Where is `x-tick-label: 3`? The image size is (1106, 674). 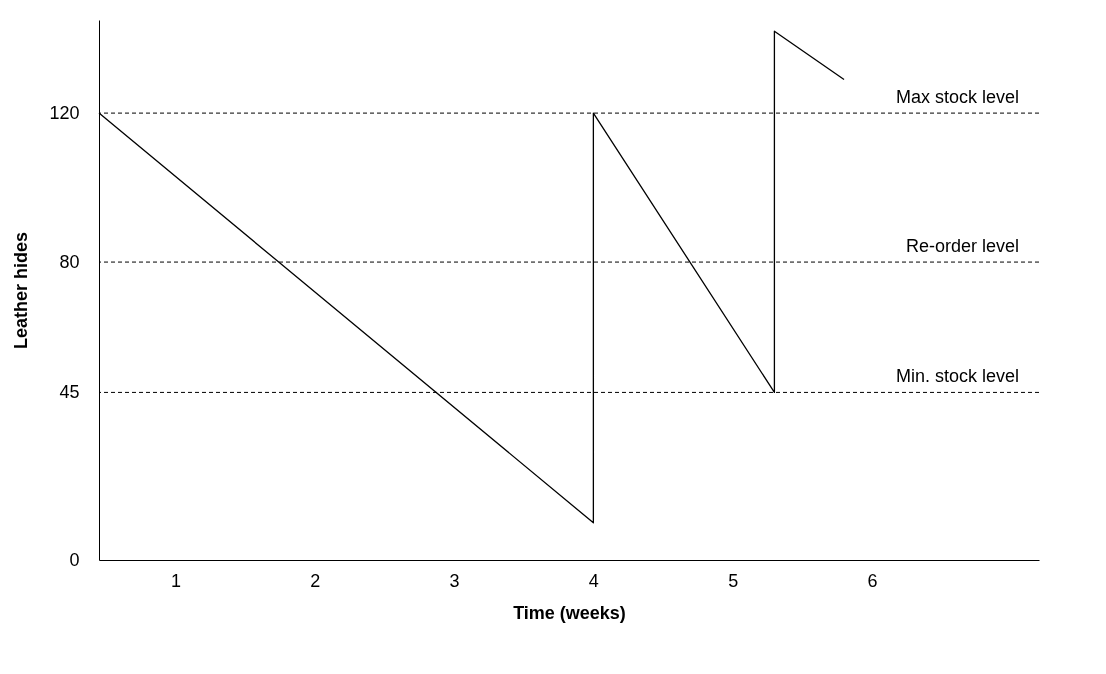
x-tick-label: 3 is located at coordinates (454, 580).